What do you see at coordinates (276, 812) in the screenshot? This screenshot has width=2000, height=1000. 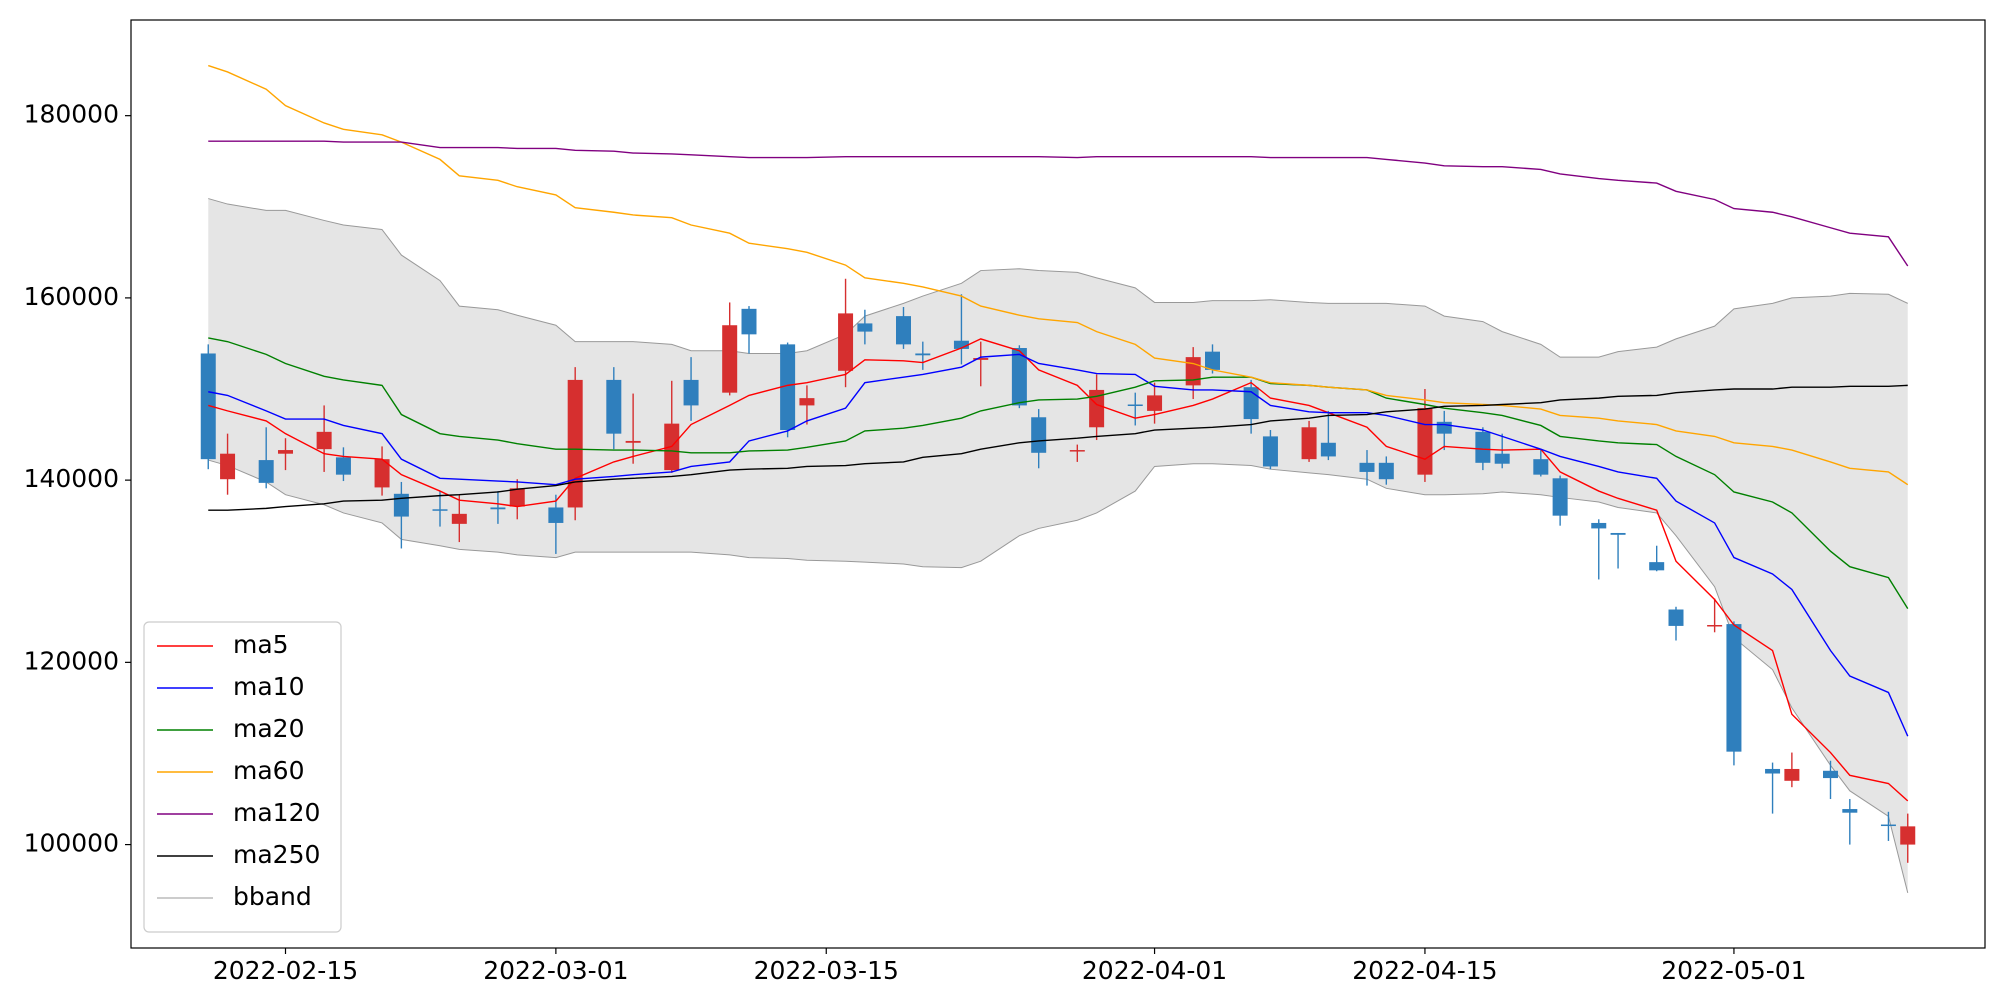 I see `legend-label: ma120` at bounding box center [276, 812].